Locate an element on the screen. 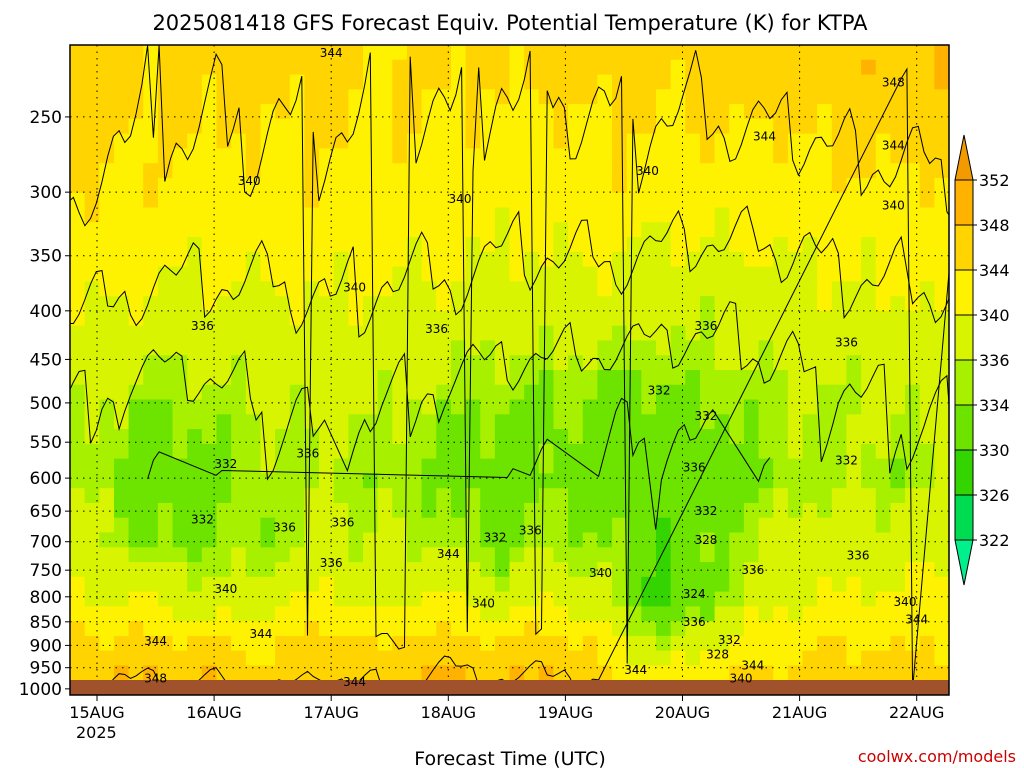 The height and width of the screenshot is (768, 1024). colorbar-label: 352 is located at coordinates (994, 180).